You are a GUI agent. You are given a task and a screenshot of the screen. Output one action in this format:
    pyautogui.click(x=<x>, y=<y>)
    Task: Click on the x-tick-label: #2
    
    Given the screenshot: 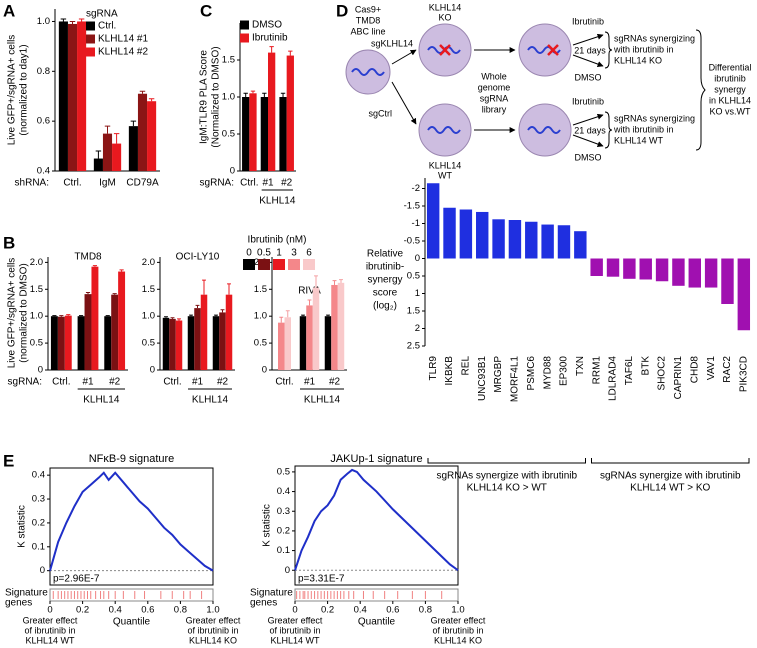 What is the action you would take?
    pyautogui.click(x=223, y=382)
    